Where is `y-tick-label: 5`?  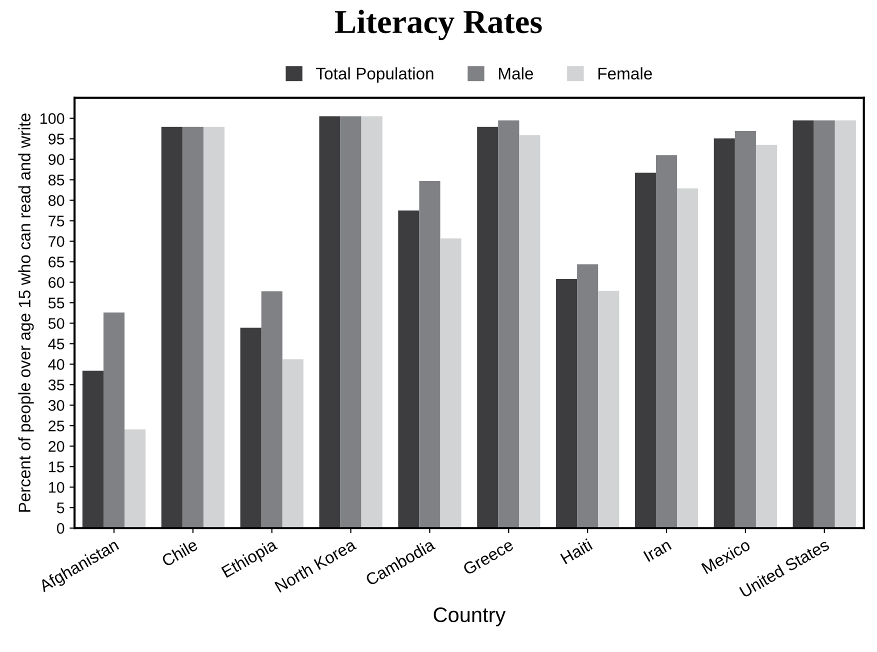 y-tick-label: 5 is located at coordinates (60, 508).